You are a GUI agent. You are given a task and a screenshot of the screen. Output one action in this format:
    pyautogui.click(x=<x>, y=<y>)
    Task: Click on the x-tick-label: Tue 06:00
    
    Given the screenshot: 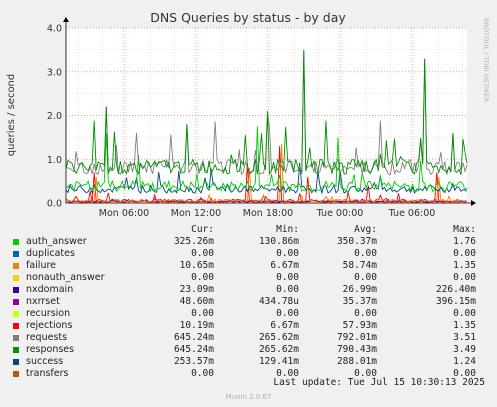 What is the action you would take?
    pyautogui.click(x=412, y=213)
    